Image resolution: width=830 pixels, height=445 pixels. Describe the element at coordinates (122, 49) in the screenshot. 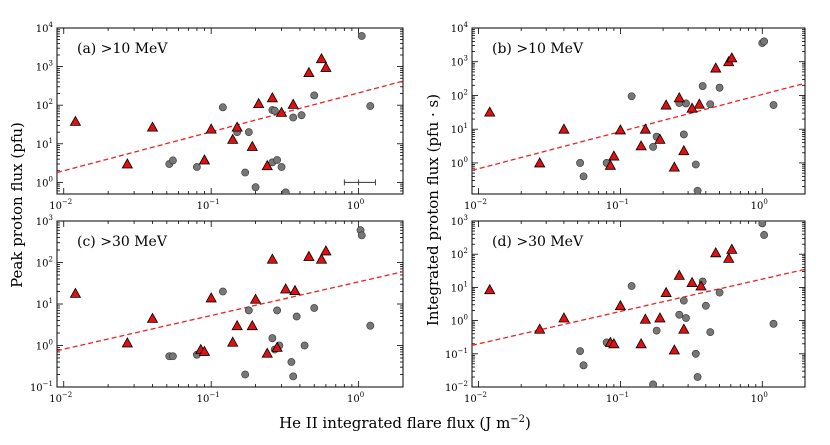

I see `panel-label: (a) >10 MeV` at that location.